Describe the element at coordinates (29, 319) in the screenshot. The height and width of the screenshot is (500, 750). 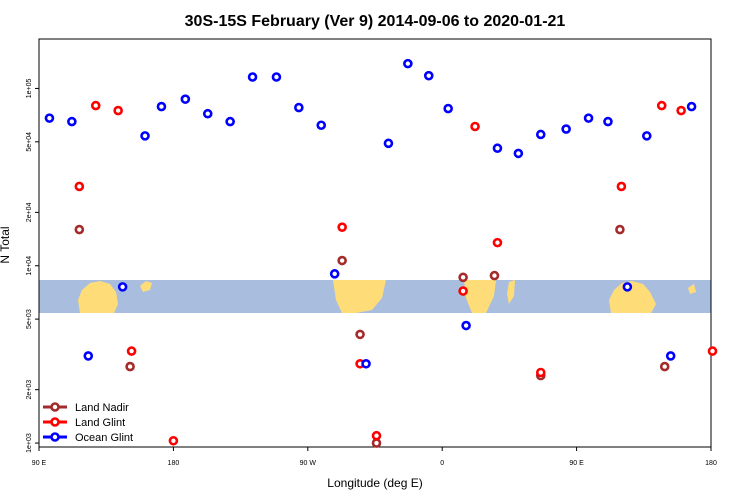
I see `y-tick-label: 5e+03` at that location.